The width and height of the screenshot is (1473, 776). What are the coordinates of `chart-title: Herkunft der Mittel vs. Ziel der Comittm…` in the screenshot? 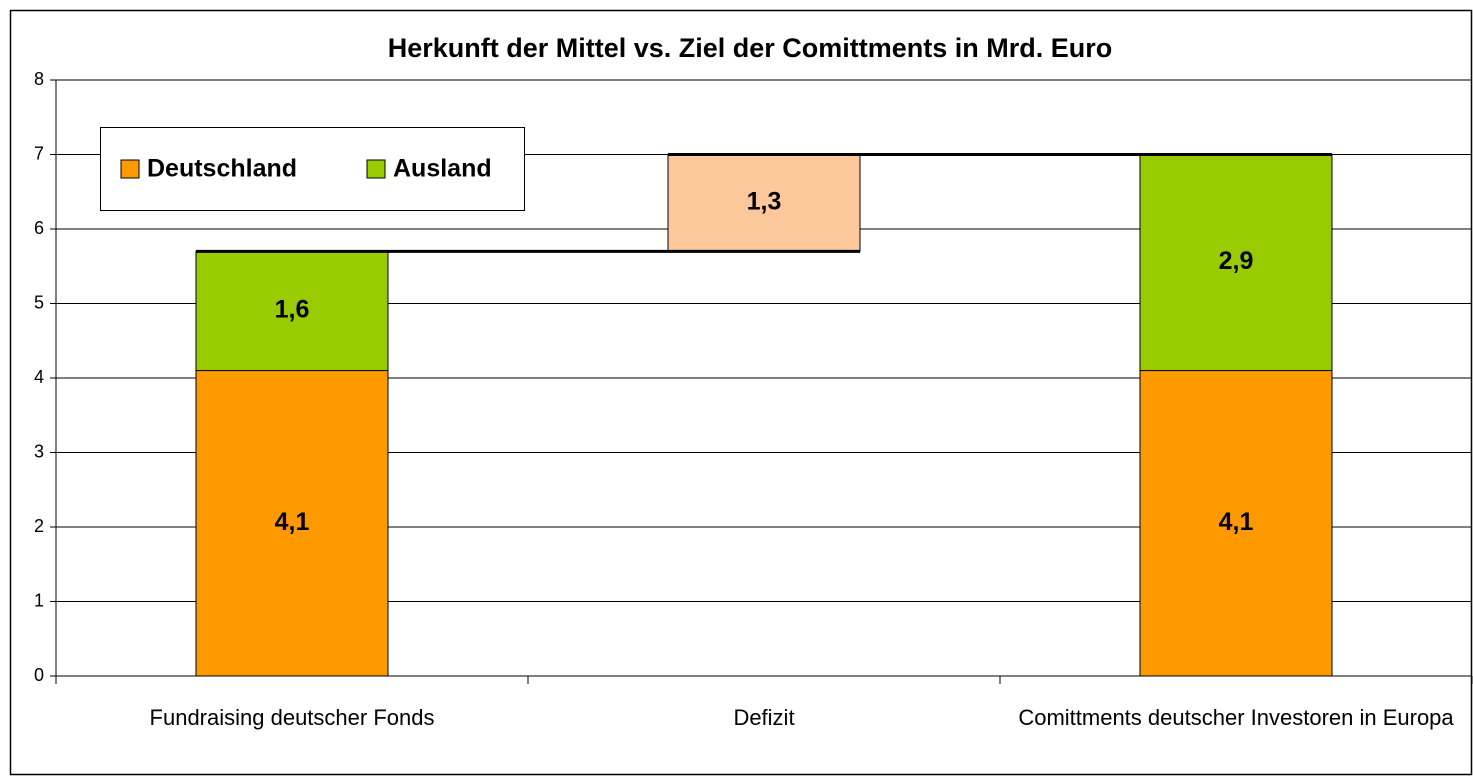 It's located at (750, 48).